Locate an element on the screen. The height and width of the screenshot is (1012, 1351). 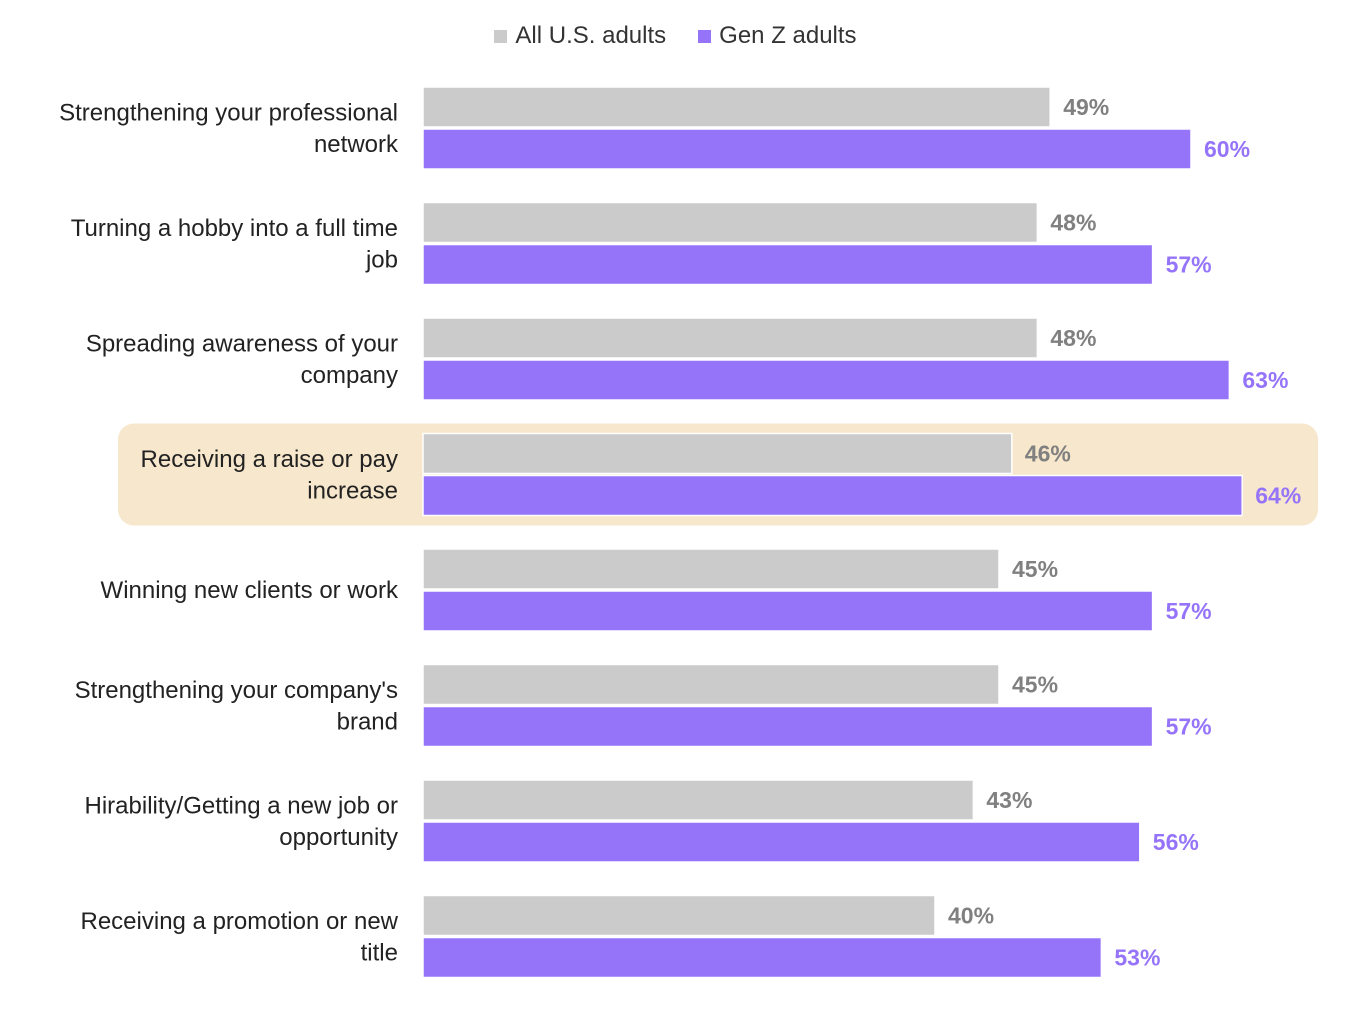
legend-item-gen-z-adults: Gen Z adults is located at coordinates (777, 36).